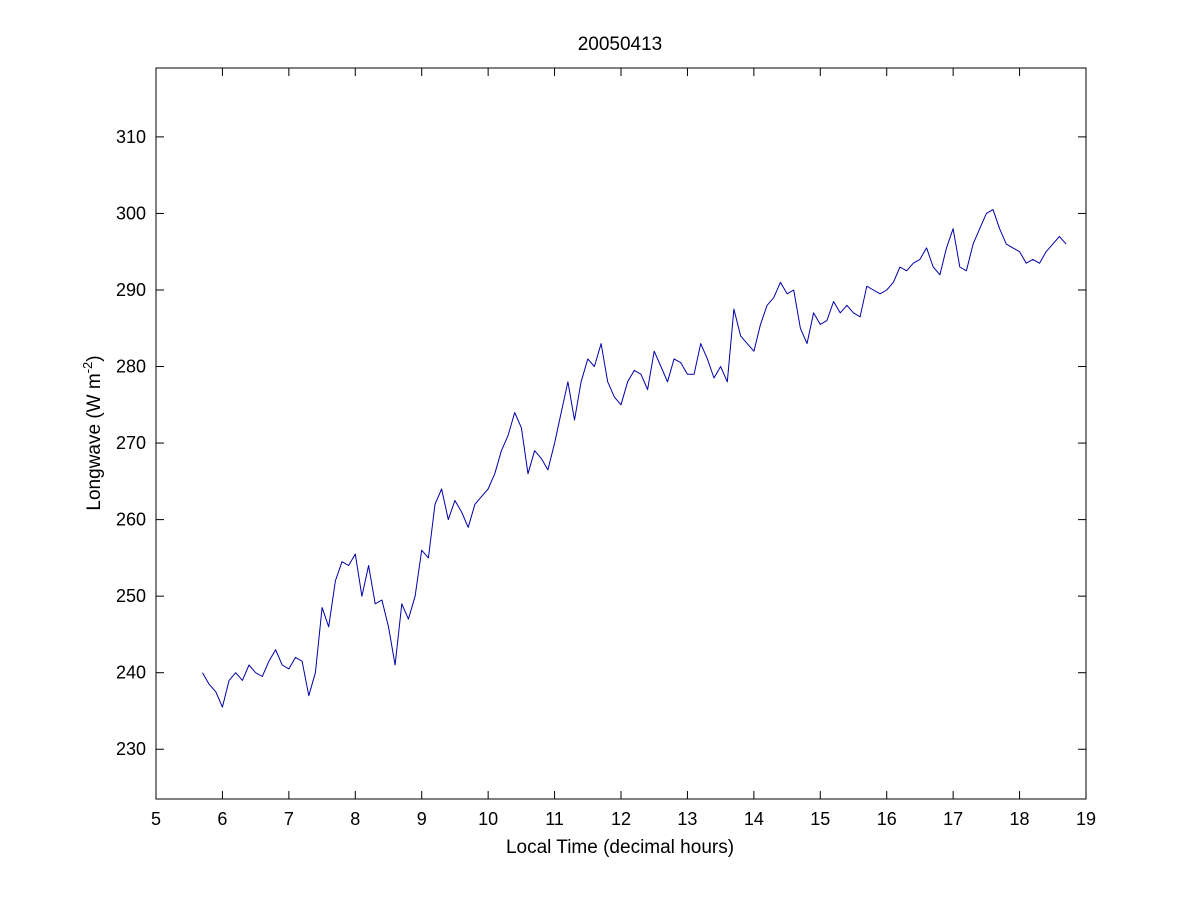 The height and width of the screenshot is (900, 1200). I want to click on chart-title: 20050413, so click(620, 44).